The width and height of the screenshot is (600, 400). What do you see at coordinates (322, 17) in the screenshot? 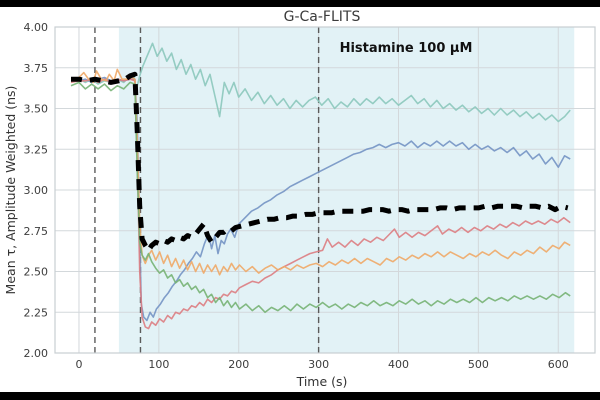
I see `chart-title: G-Ca-FLITS` at bounding box center [322, 17].